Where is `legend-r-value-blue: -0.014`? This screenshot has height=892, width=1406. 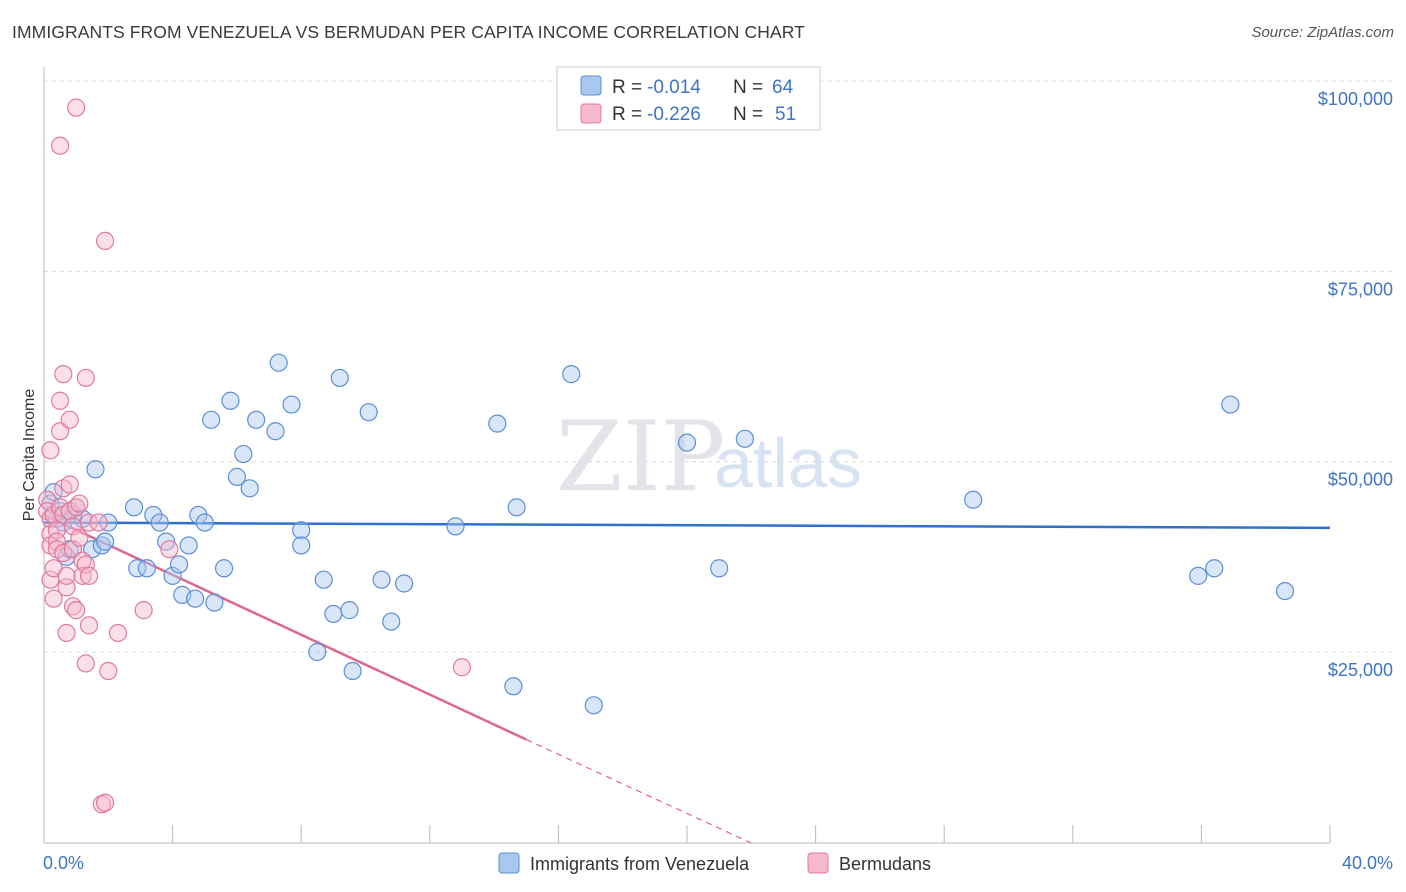 legend-r-value-blue: -0.014 is located at coordinates (674, 87).